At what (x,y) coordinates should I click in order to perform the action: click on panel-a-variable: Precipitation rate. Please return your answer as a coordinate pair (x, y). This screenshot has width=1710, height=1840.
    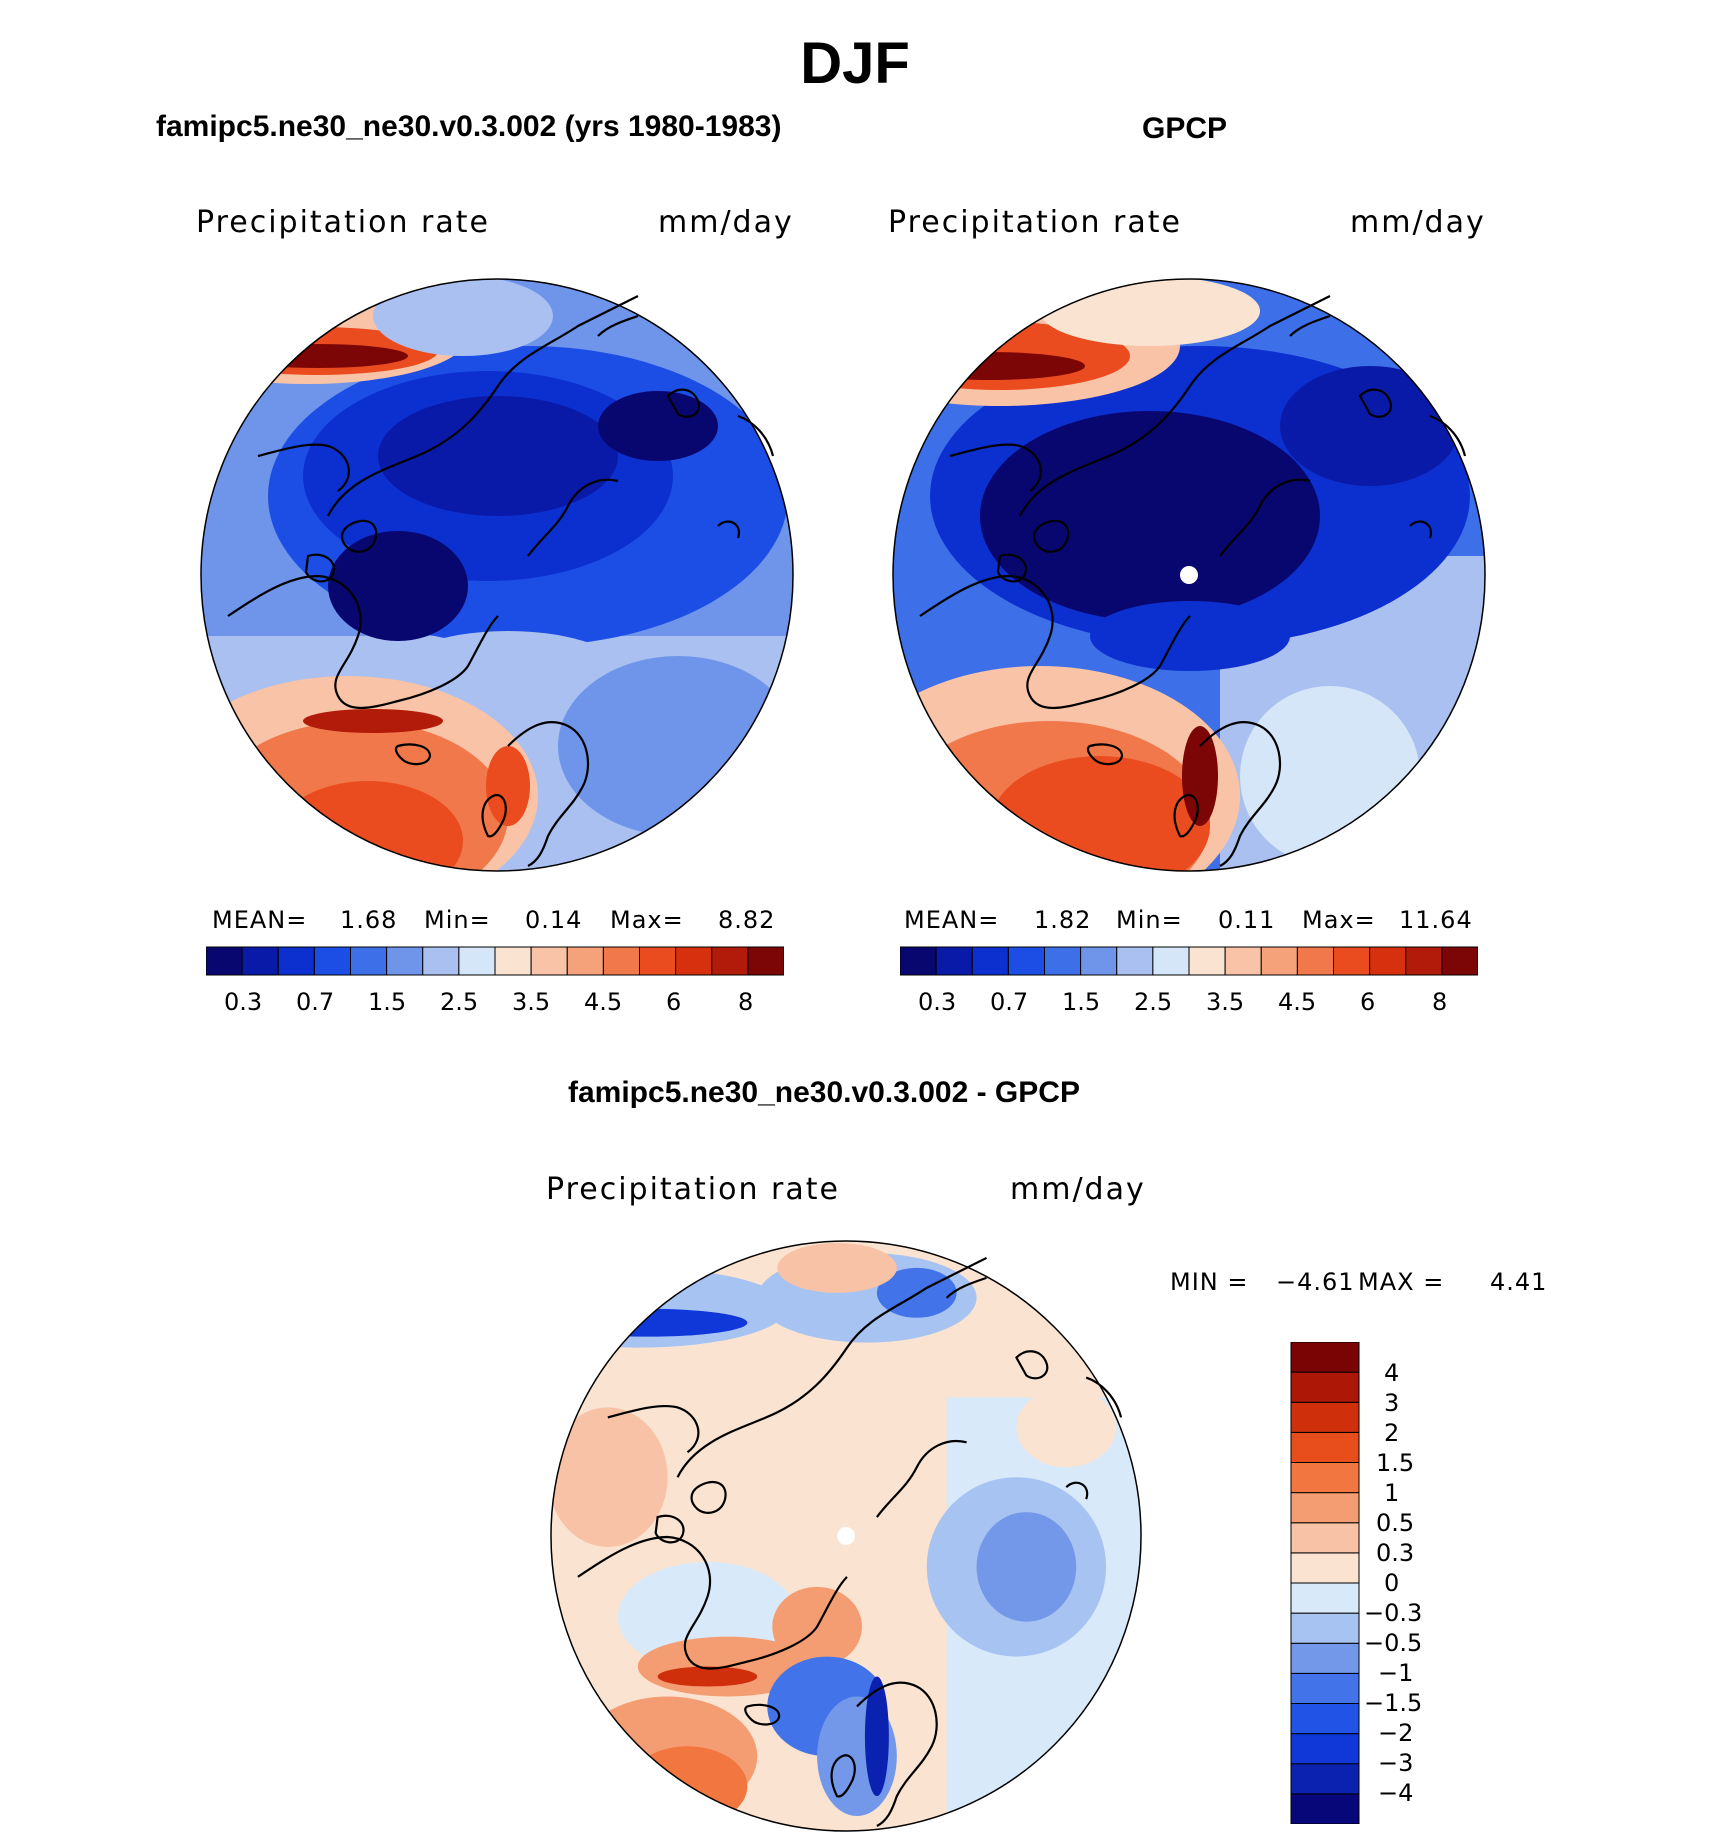
    Looking at the image, I should click on (343, 222).